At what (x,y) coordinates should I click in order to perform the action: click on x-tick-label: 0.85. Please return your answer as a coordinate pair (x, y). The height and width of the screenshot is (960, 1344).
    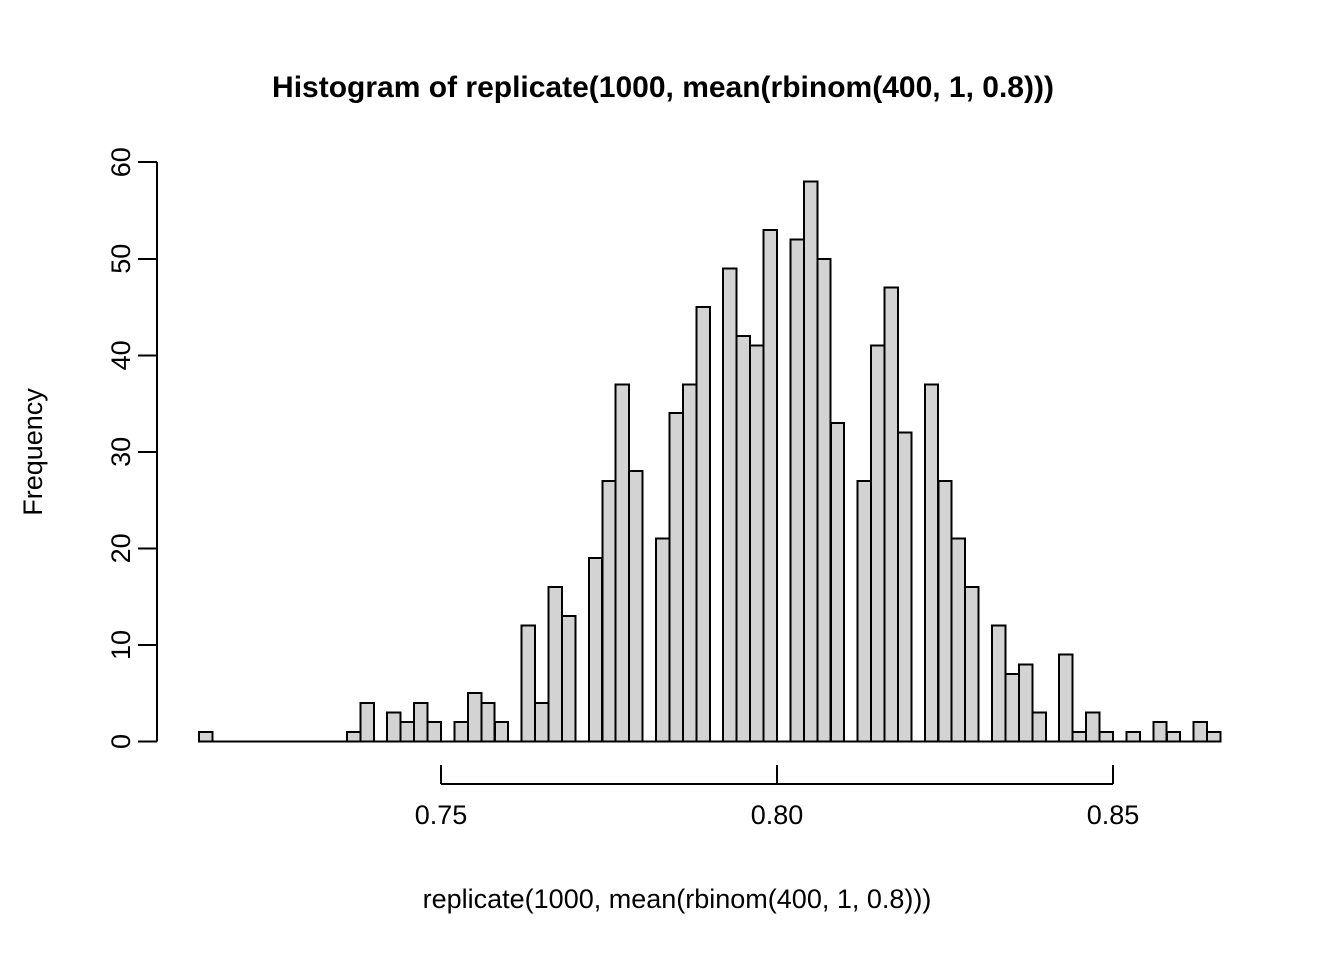
    Looking at the image, I should click on (1113, 815).